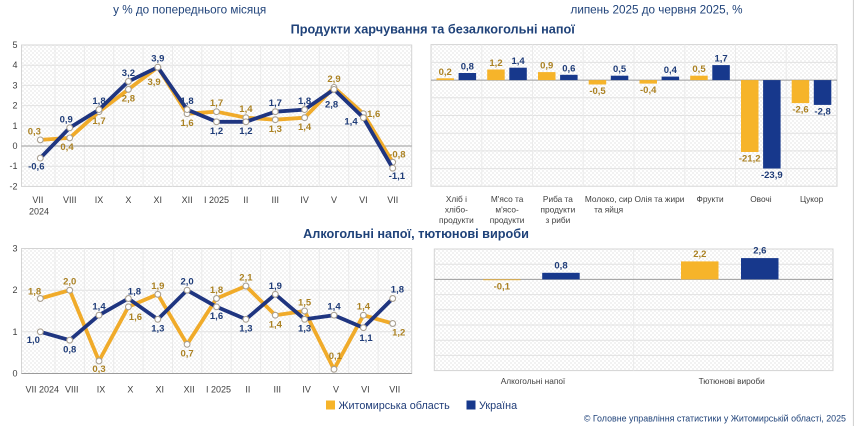 Image resolution: width=859 pixels, height=426 pixels. What do you see at coordinates (397, 155) in the screenshot?
I see `svg-text: -0,8` at bounding box center [397, 155].